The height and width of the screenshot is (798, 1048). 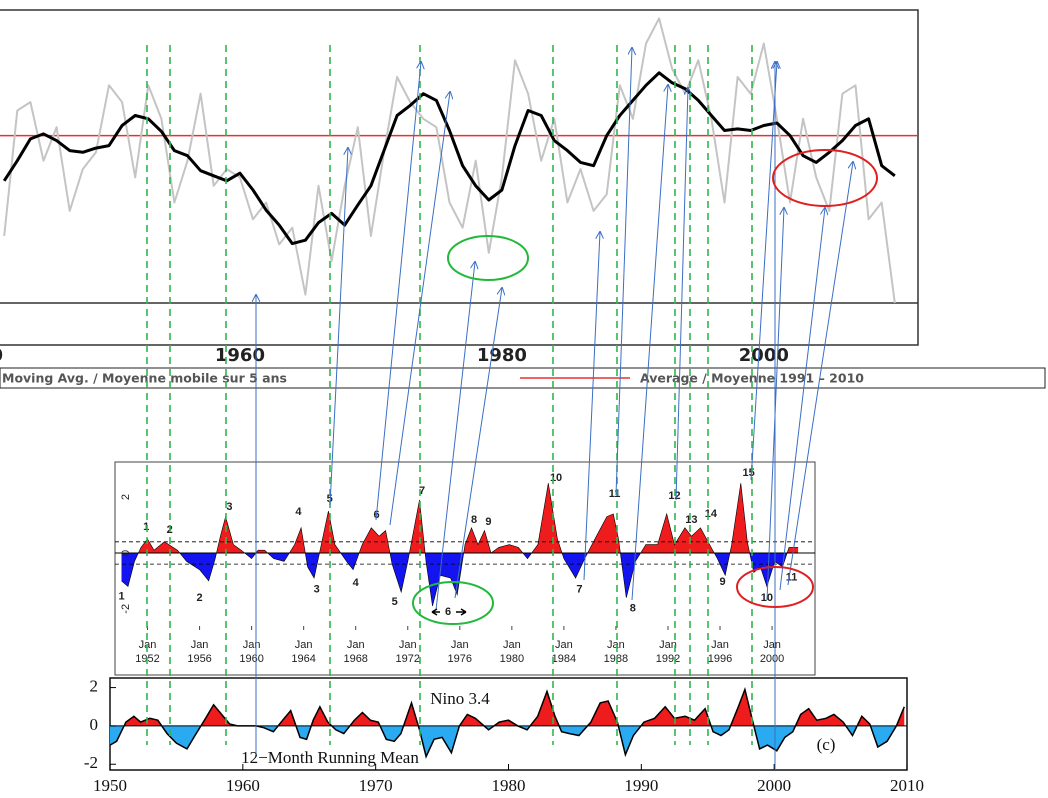 What do you see at coordinates (1, 355) in the screenshot?
I see `x-tick-label: 1940` at bounding box center [1, 355].